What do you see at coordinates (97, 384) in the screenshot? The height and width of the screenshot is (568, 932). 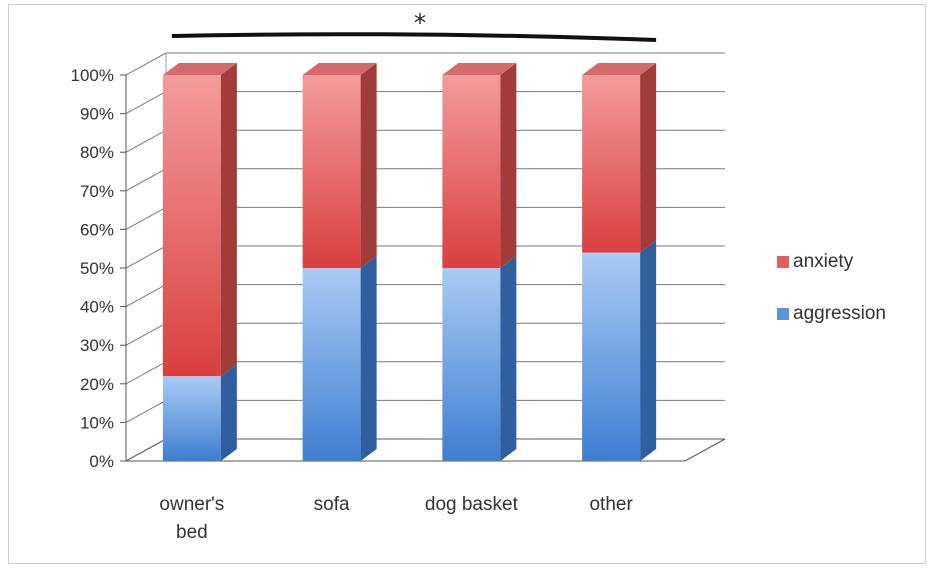 I see `y-tick-label: 20%` at bounding box center [97, 384].